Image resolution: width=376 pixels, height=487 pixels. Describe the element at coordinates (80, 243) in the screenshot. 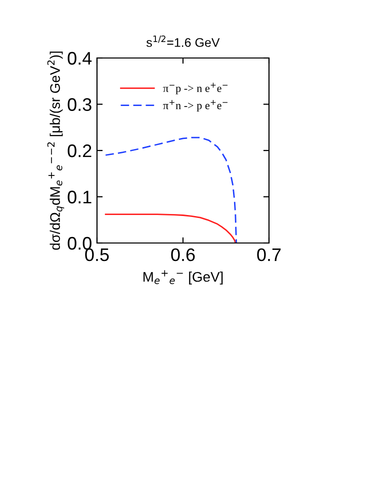

I see `y-tick-label: 0.0` at that location.